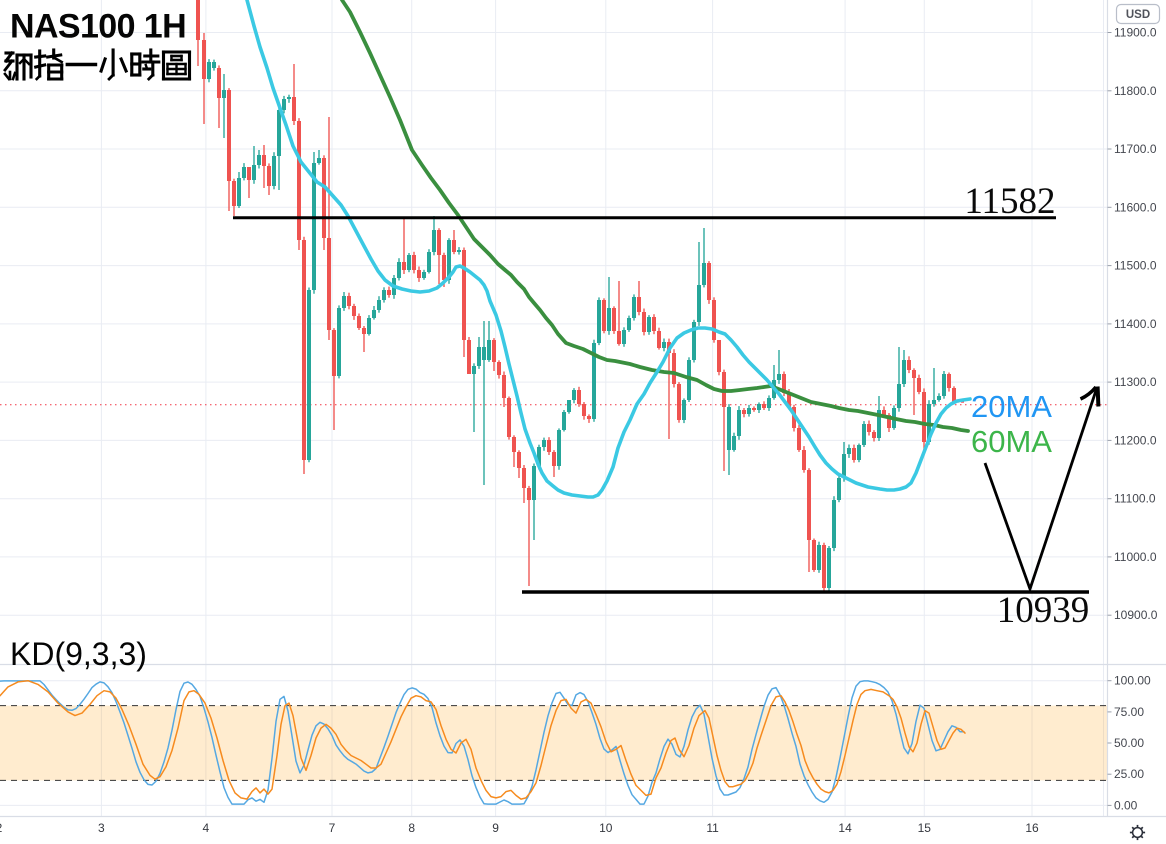 The image size is (1166, 844). I want to click on svg-text: 11, so click(712, 828).